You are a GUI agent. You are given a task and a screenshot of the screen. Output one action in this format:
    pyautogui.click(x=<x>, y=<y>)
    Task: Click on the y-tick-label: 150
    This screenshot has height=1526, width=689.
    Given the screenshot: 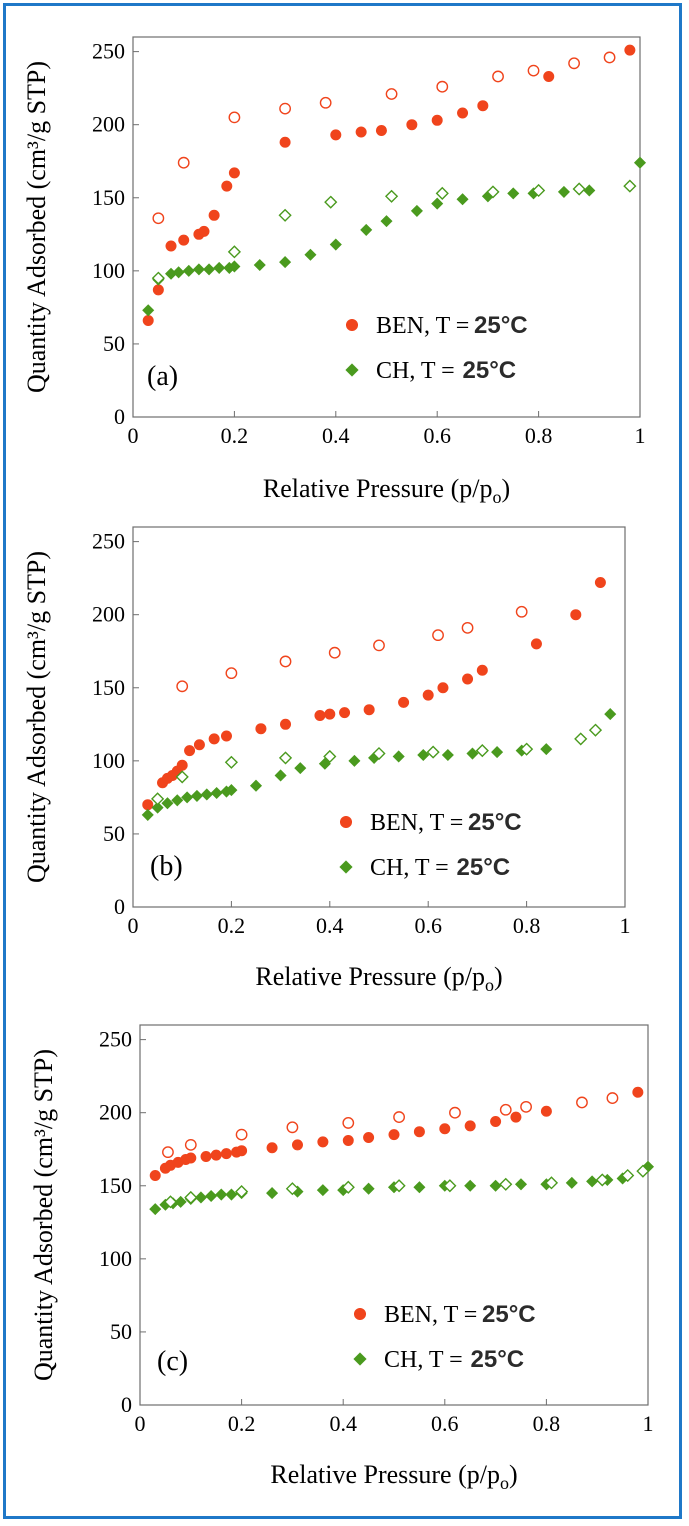 What is the action you would take?
    pyautogui.click(x=115, y=1185)
    